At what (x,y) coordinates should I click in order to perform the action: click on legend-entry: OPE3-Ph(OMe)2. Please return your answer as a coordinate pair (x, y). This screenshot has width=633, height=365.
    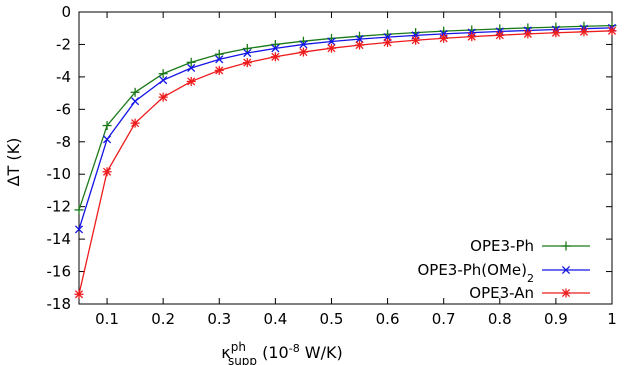
    Looking at the image, I should click on (503, 273).